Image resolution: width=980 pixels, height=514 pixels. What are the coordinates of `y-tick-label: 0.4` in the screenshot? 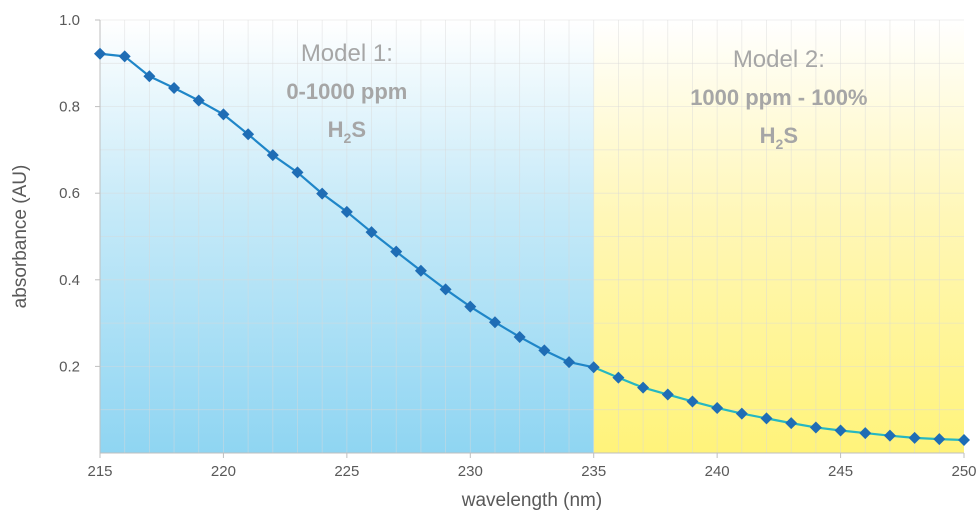 It's located at (69, 280).